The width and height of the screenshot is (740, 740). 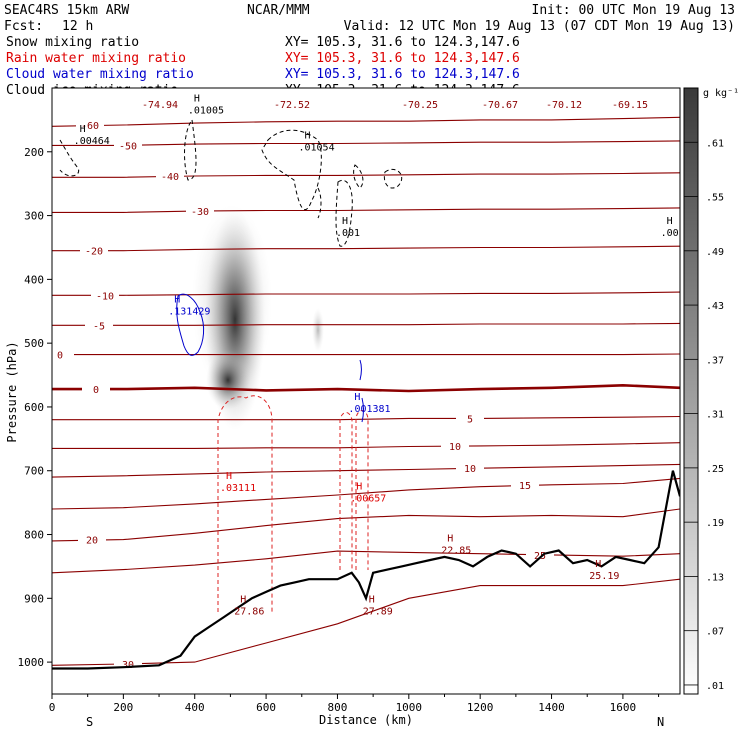 I want to click on maximum-value: 27.86, so click(x=249, y=611).